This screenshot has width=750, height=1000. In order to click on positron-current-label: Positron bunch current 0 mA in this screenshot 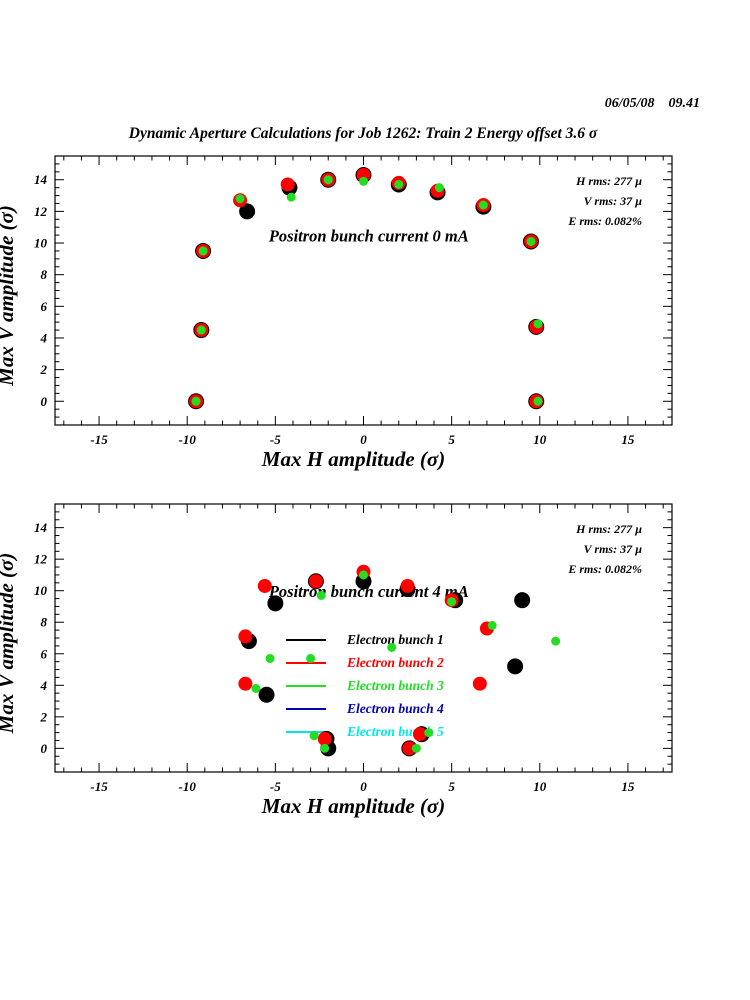, I will do `click(368, 235)`.